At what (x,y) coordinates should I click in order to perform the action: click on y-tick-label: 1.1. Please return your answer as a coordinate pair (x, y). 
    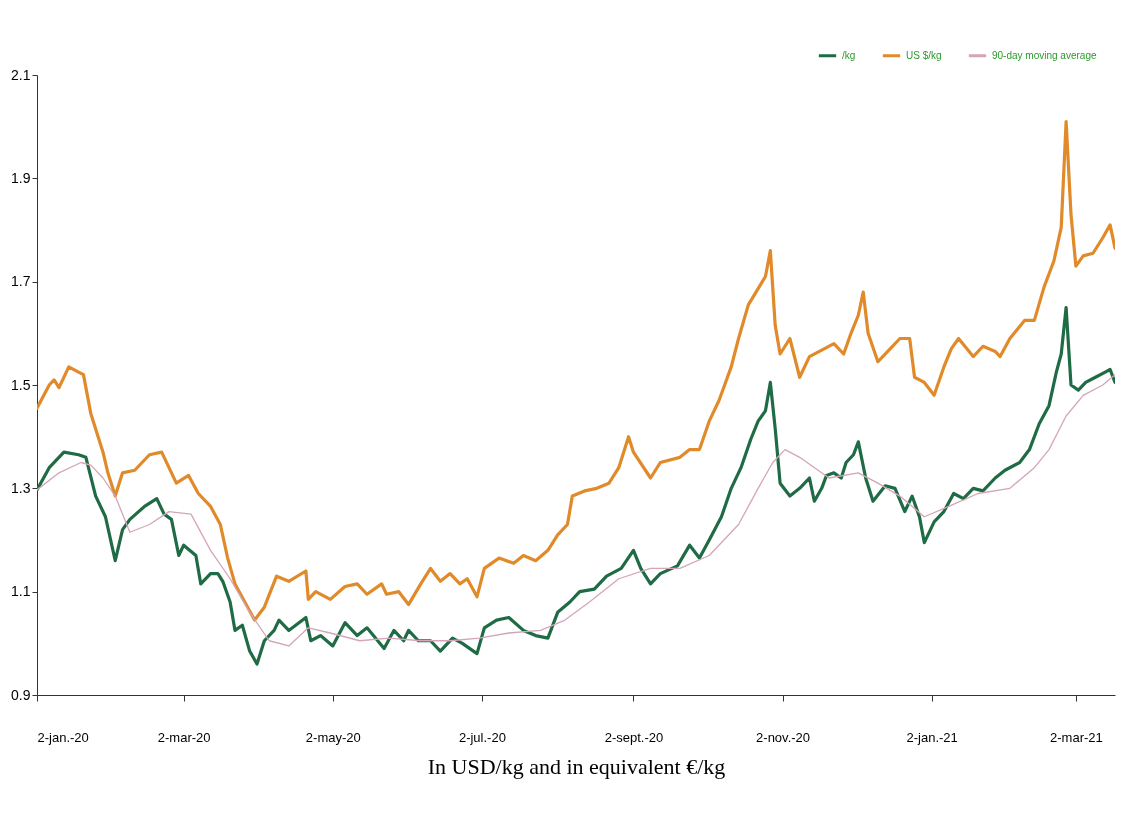
    Looking at the image, I should click on (21, 591).